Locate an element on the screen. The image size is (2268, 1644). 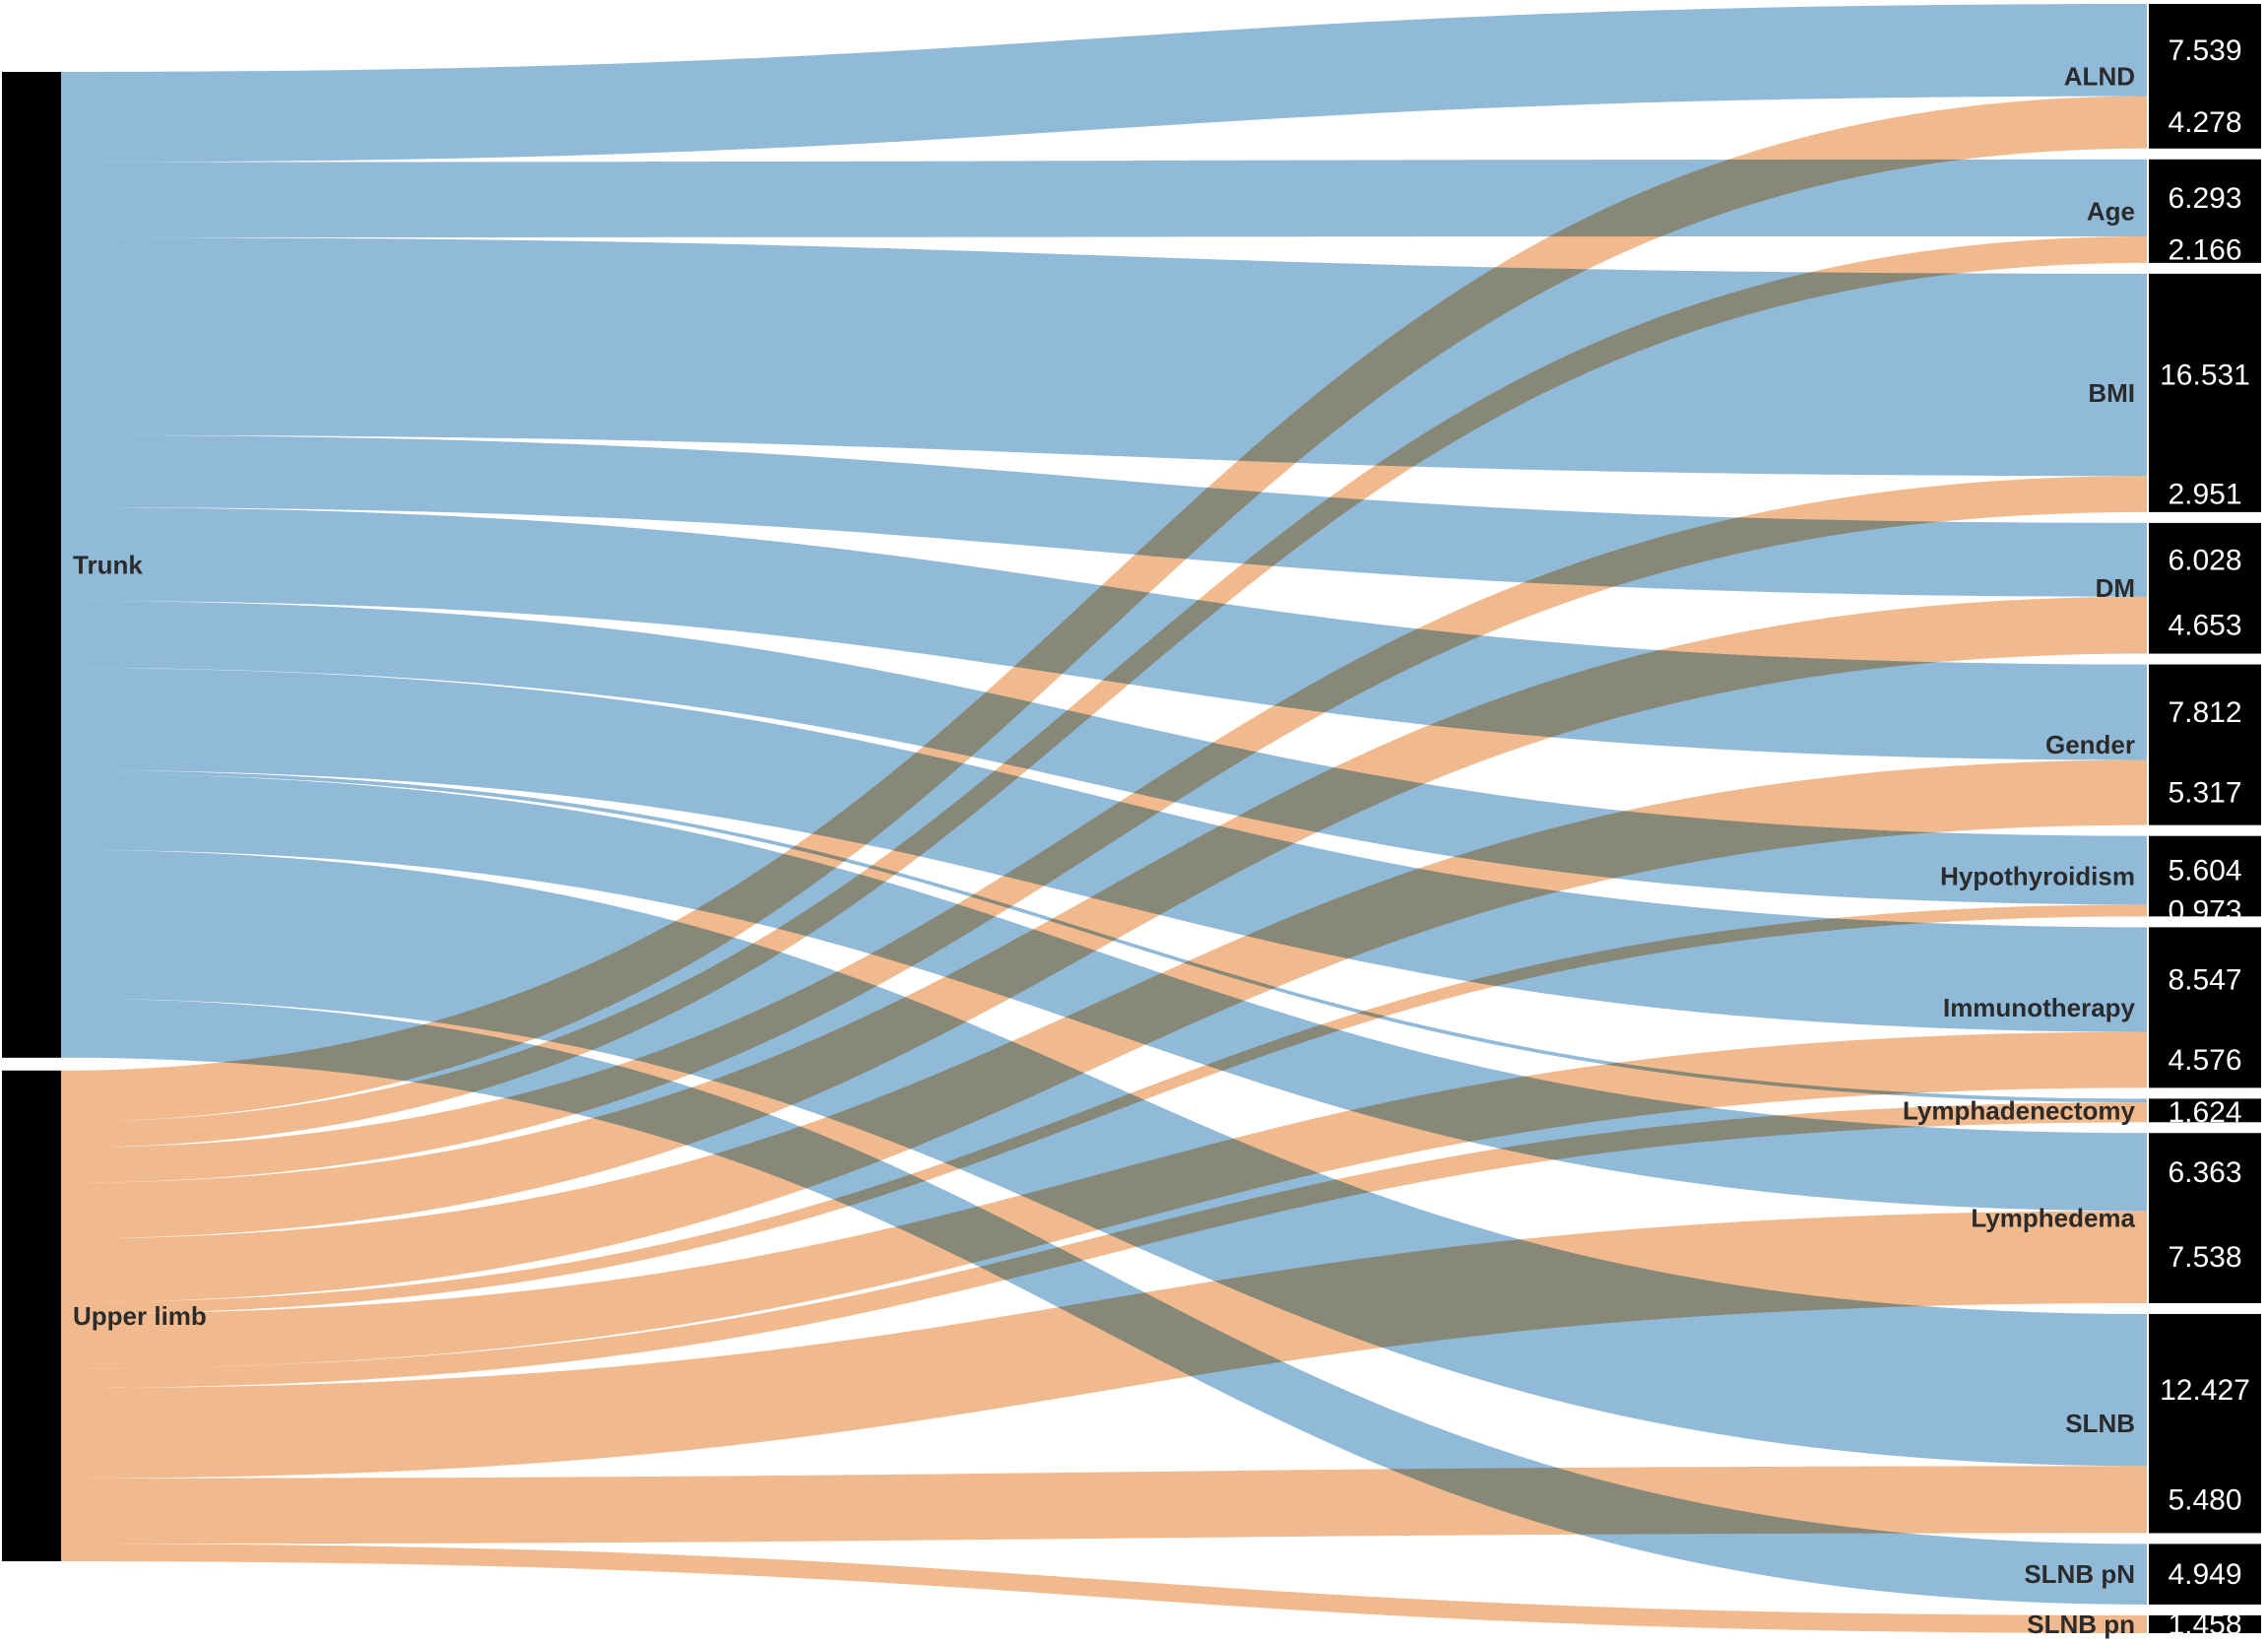
value-label-upper_limb-age: 2.166 is located at coordinates (2205, 249).